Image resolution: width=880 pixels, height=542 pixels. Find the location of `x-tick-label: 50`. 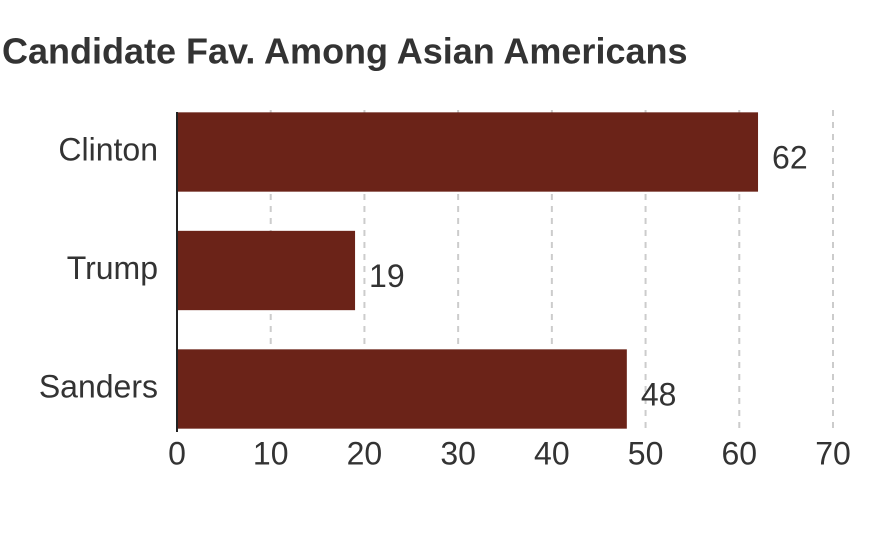

x-tick-label: 50 is located at coordinates (646, 453).